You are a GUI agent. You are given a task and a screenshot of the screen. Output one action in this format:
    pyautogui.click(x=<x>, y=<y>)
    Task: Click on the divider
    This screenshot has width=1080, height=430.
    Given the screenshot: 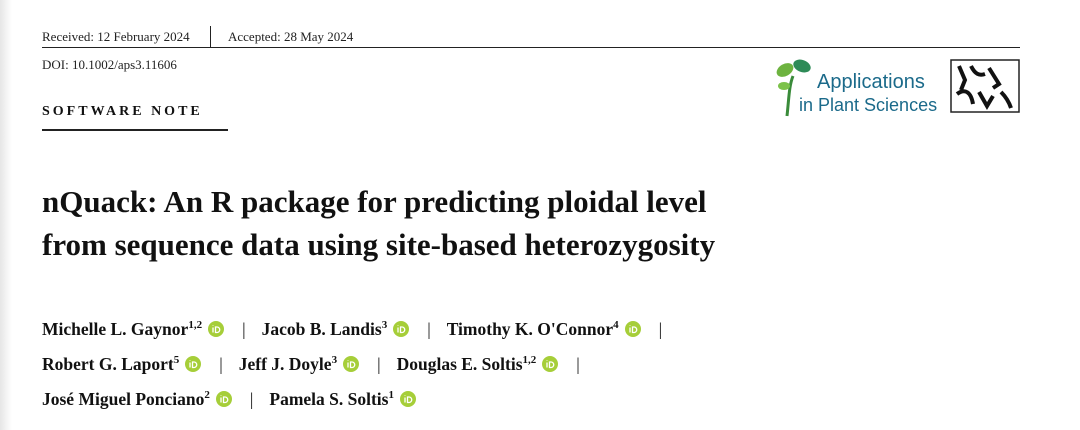 What is the action you would take?
    pyautogui.click(x=210, y=36)
    